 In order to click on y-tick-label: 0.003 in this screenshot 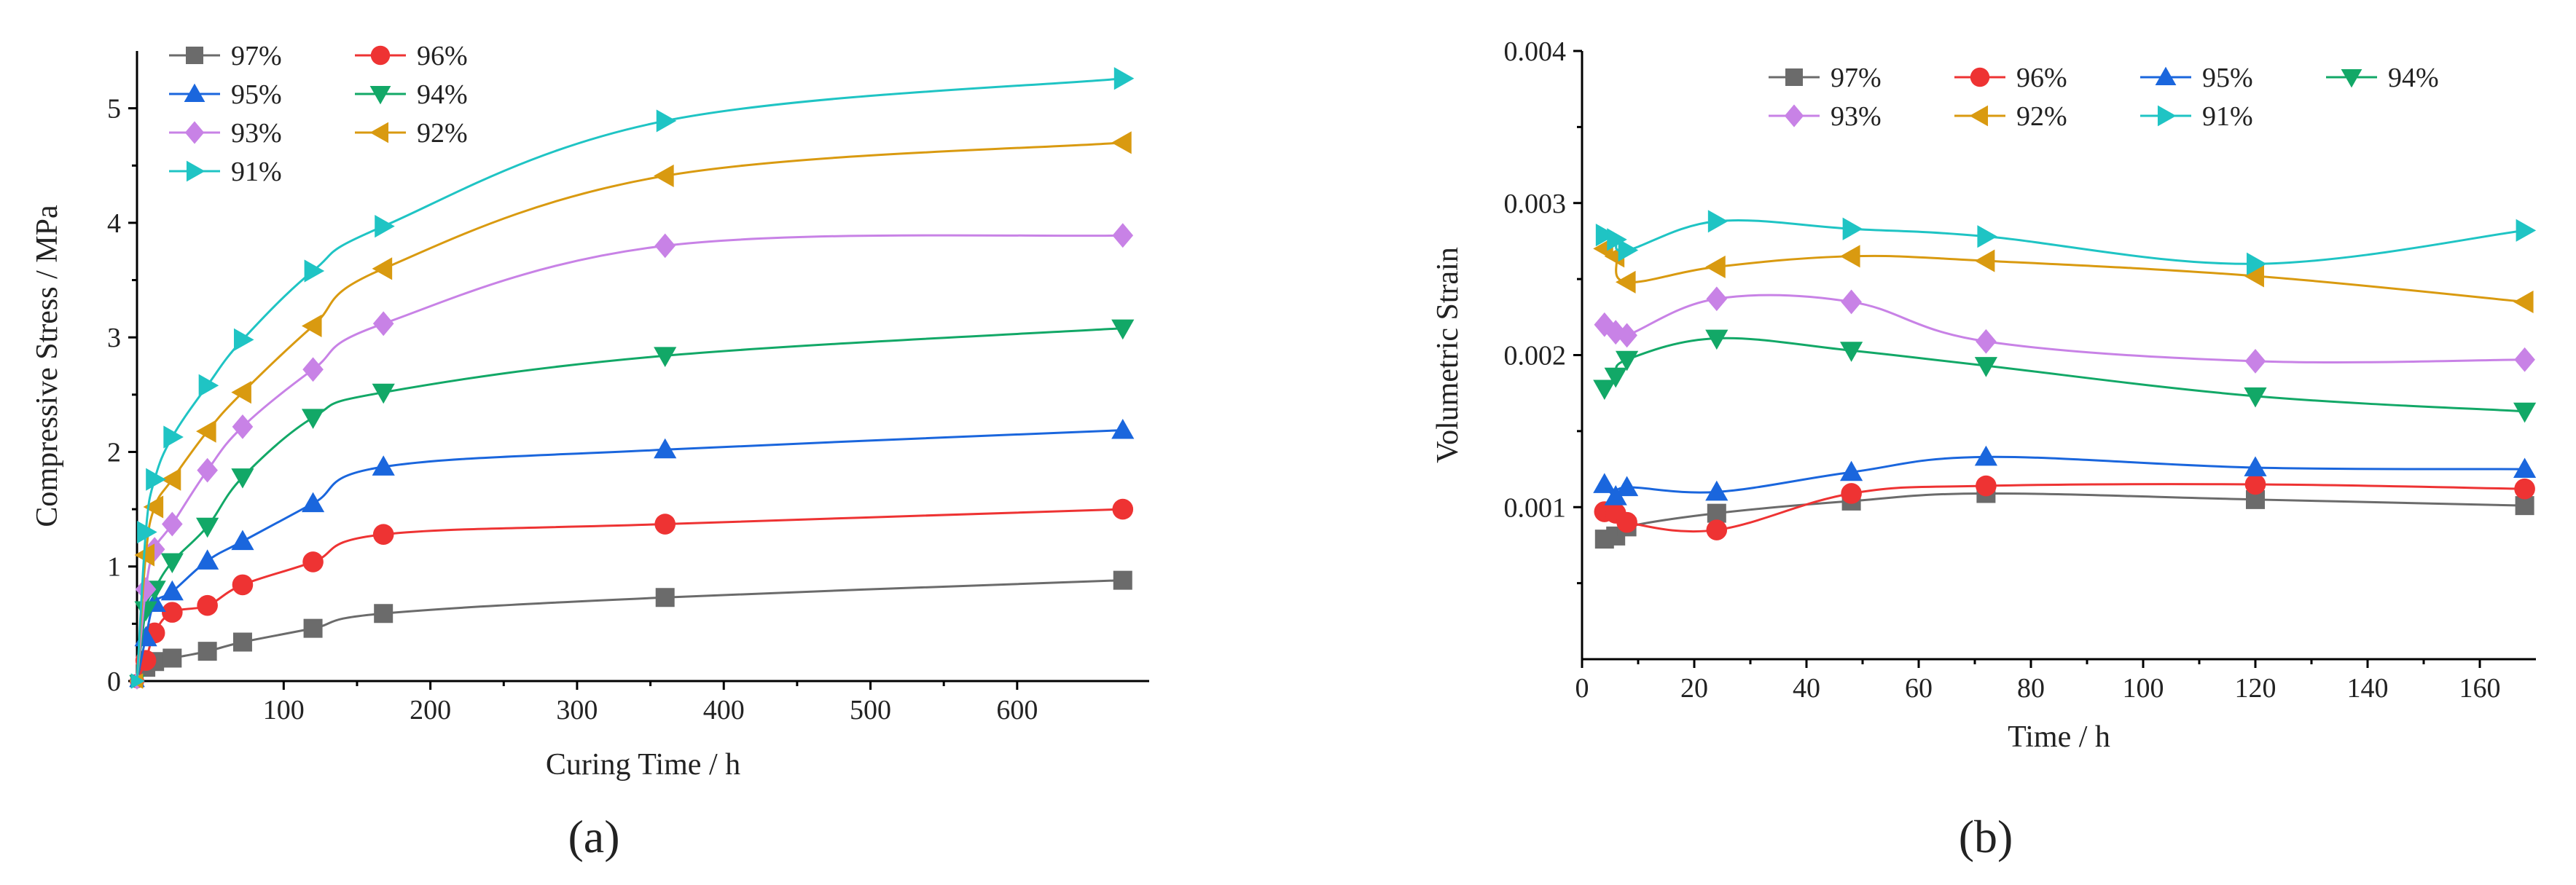, I will do `click(1535, 204)`.